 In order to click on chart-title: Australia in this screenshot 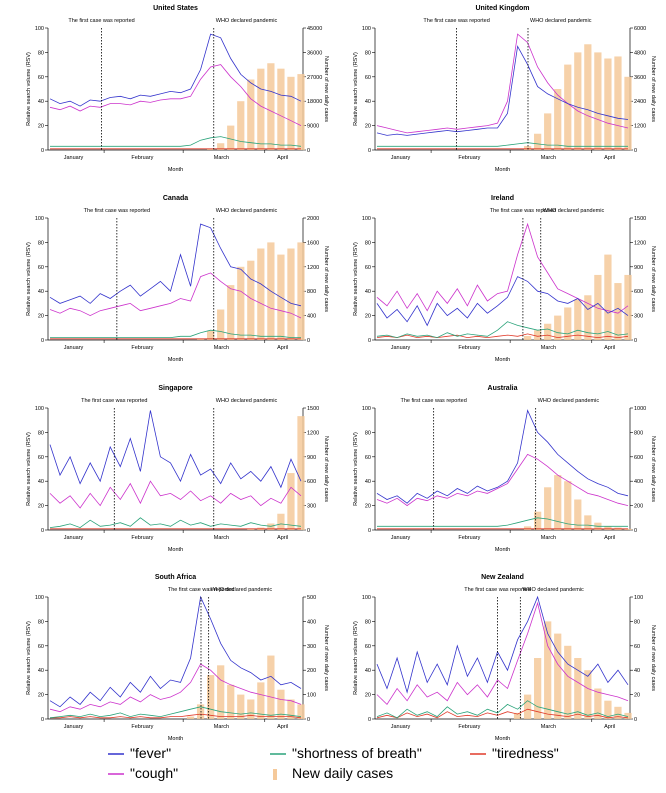, I will do `click(503, 388)`.